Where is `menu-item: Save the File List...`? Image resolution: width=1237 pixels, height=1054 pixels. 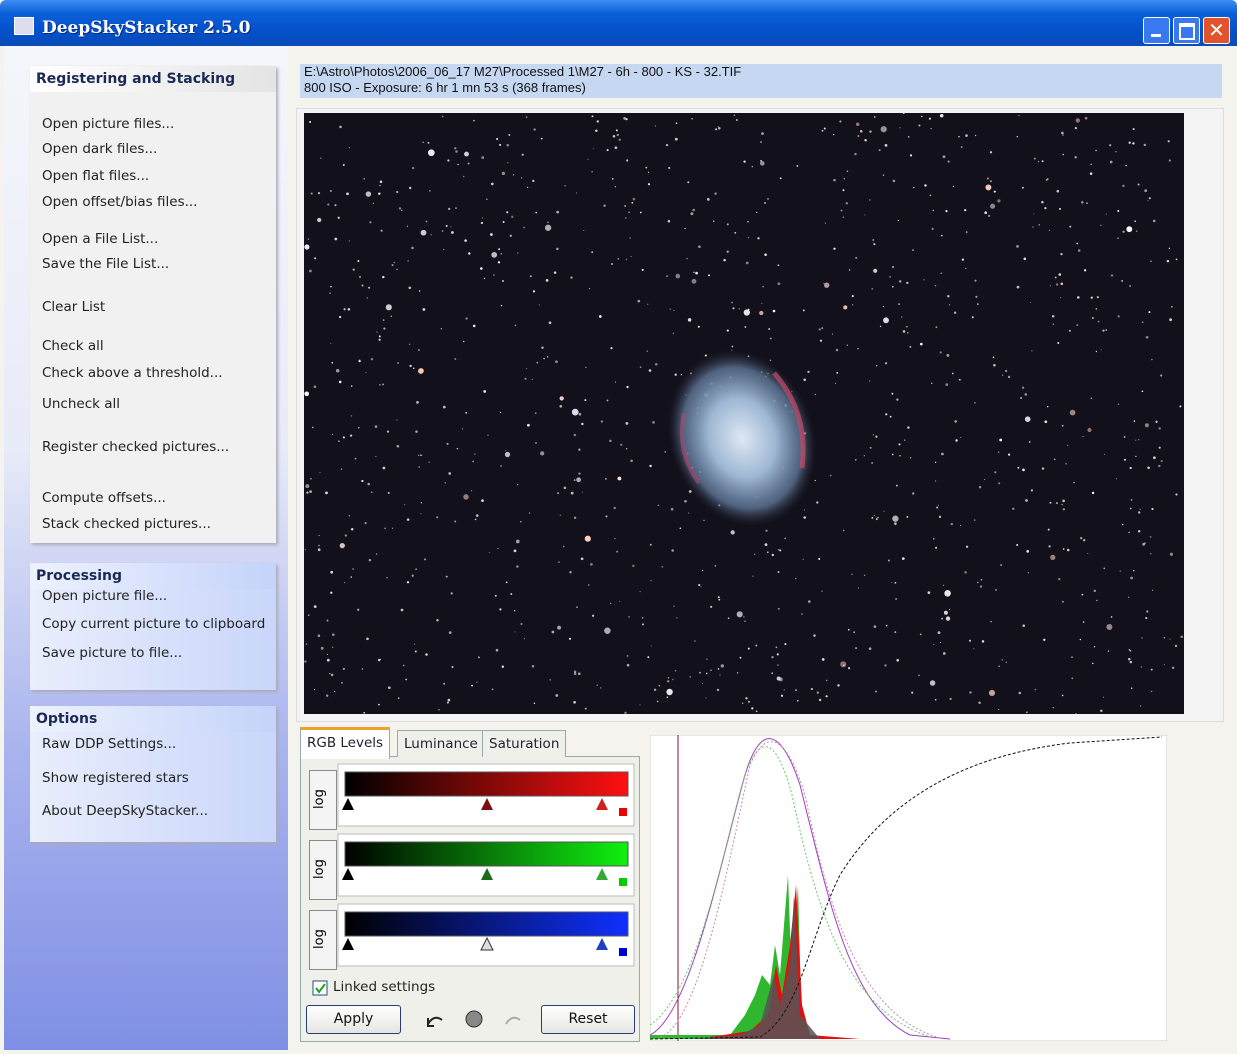
menu-item: Save the File List... is located at coordinates (106, 264).